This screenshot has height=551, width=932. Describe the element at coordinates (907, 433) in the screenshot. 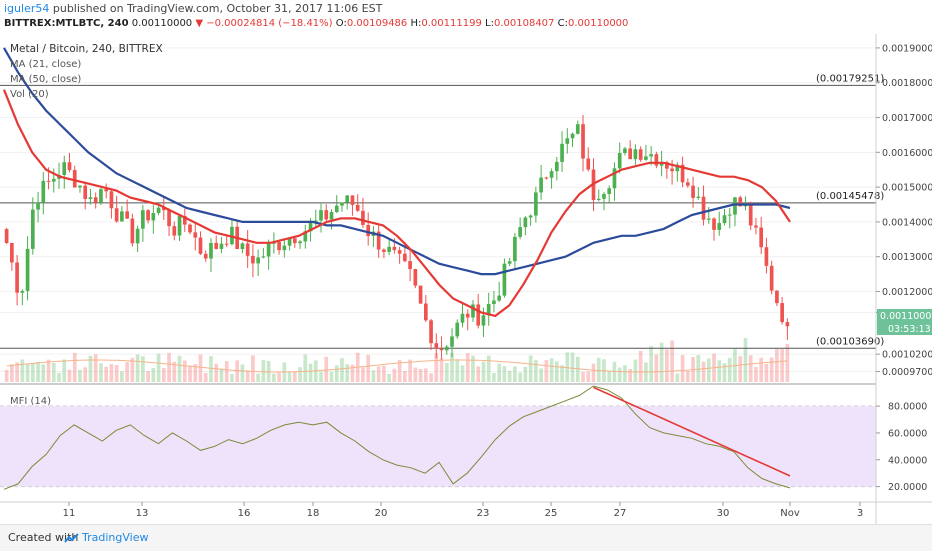

I see `mfi-tick-label: 60.0000` at that location.